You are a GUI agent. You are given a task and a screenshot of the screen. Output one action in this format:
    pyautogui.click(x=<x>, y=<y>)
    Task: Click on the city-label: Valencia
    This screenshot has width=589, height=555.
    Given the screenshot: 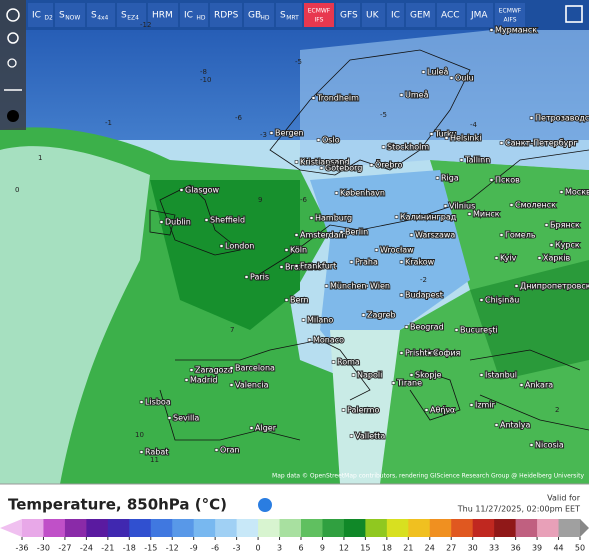 What is the action you would take?
    pyautogui.click(x=252, y=385)
    